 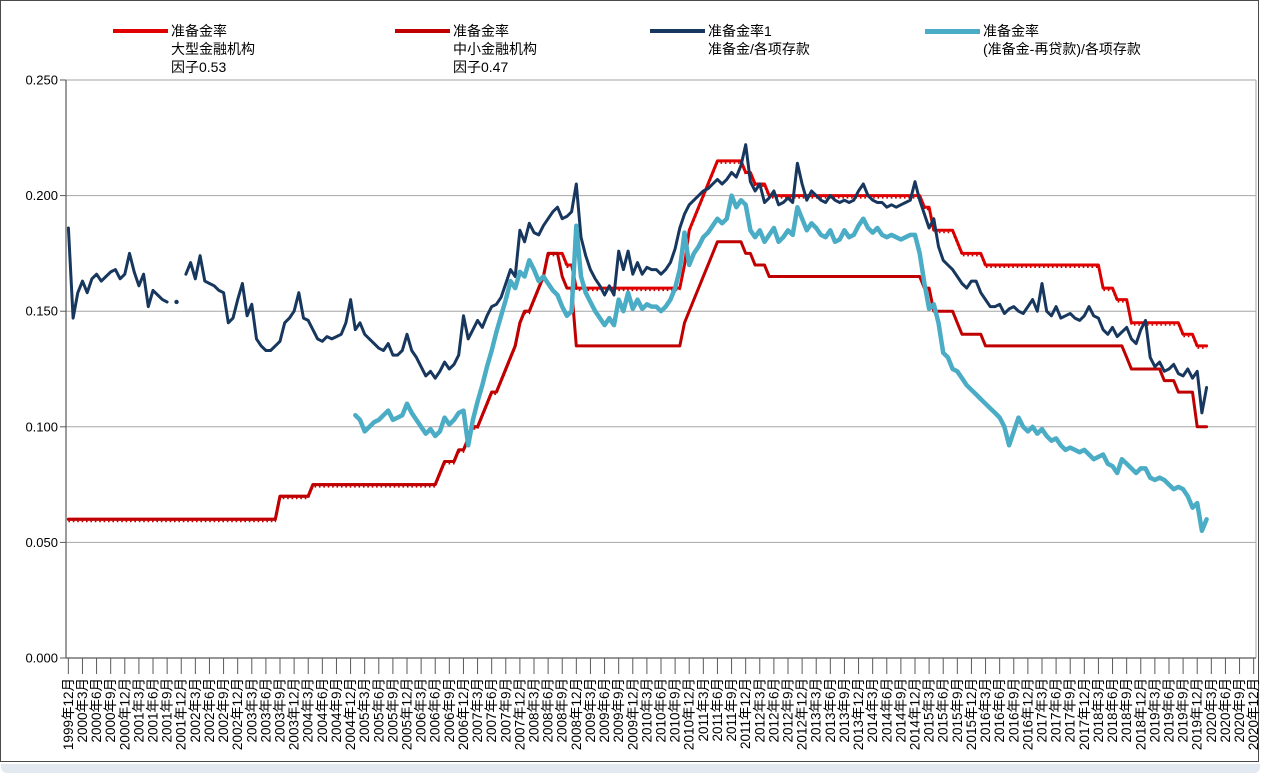 What do you see at coordinates (68, 714) in the screenshot?
I see `svg-text: 1999年12月` at bounding box center [68, 714].